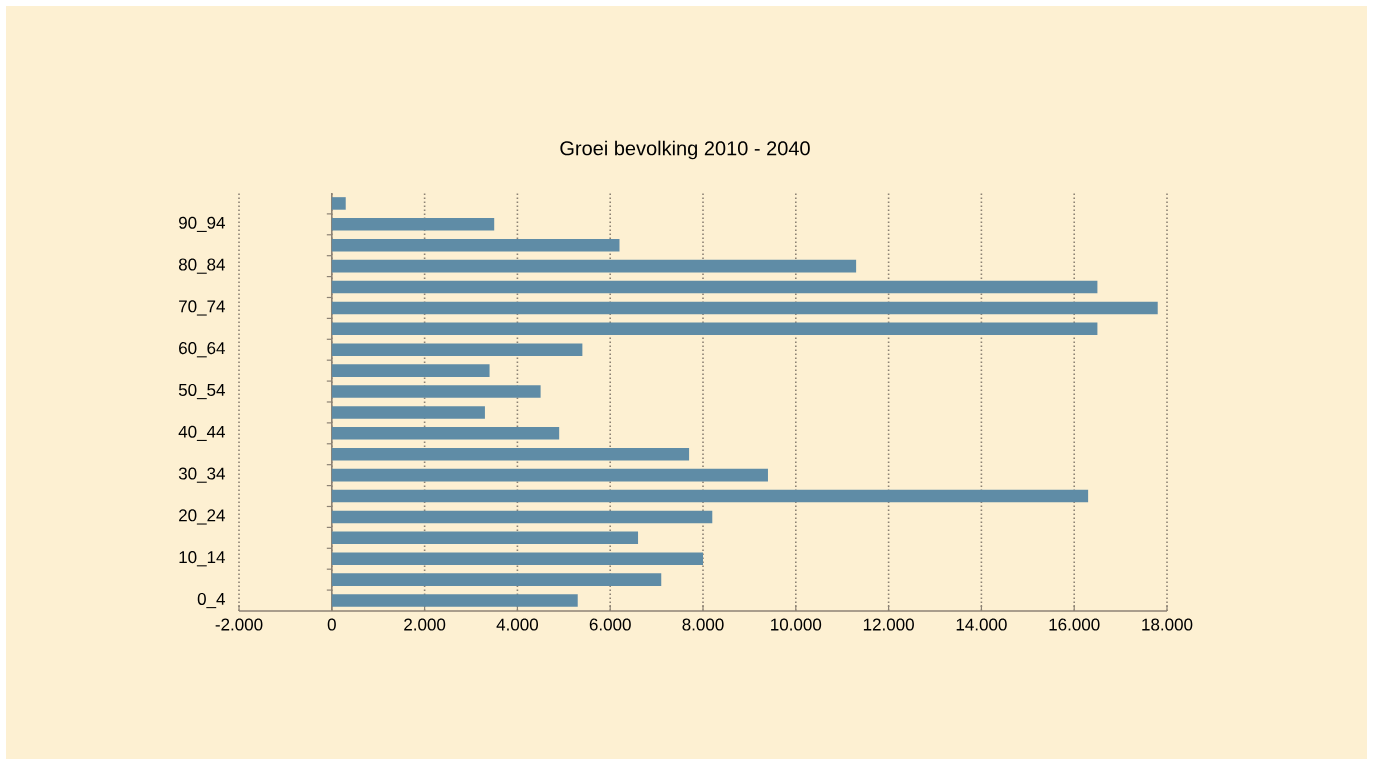 The width and height of the screenshot is (1373, 765). I want to click on x-tick-label: 2.000, so click(425, 624).